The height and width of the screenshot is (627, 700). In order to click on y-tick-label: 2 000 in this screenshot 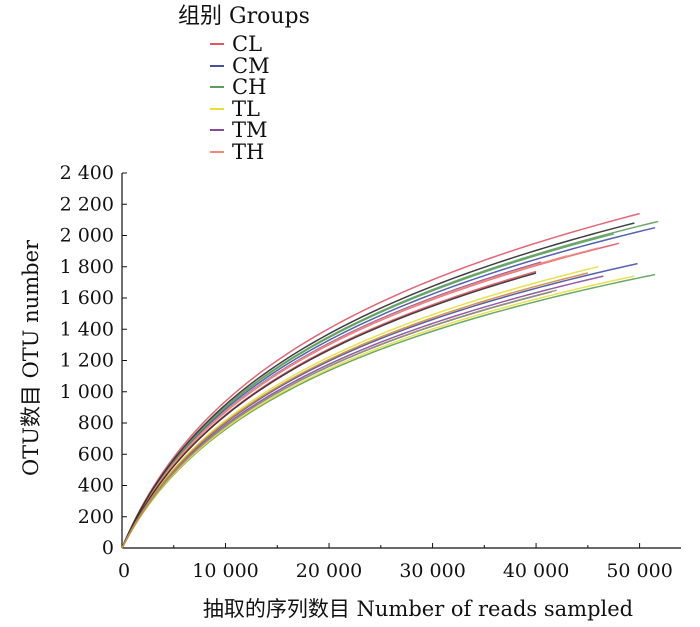, I will do `click(87, 236)`.